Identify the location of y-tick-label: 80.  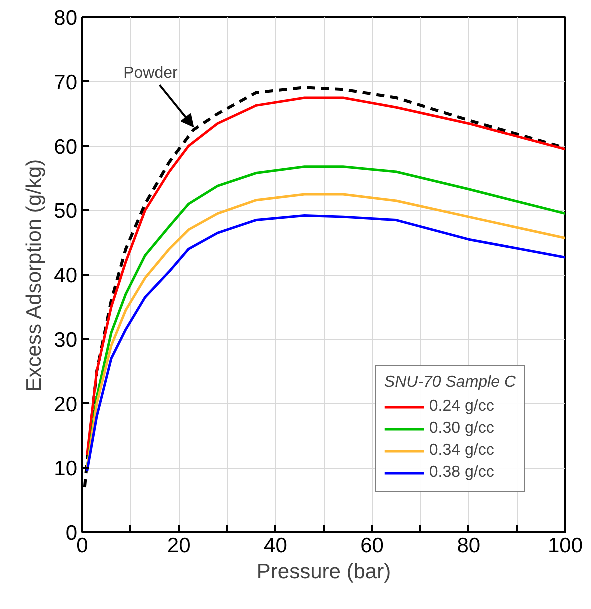
(66, 18).